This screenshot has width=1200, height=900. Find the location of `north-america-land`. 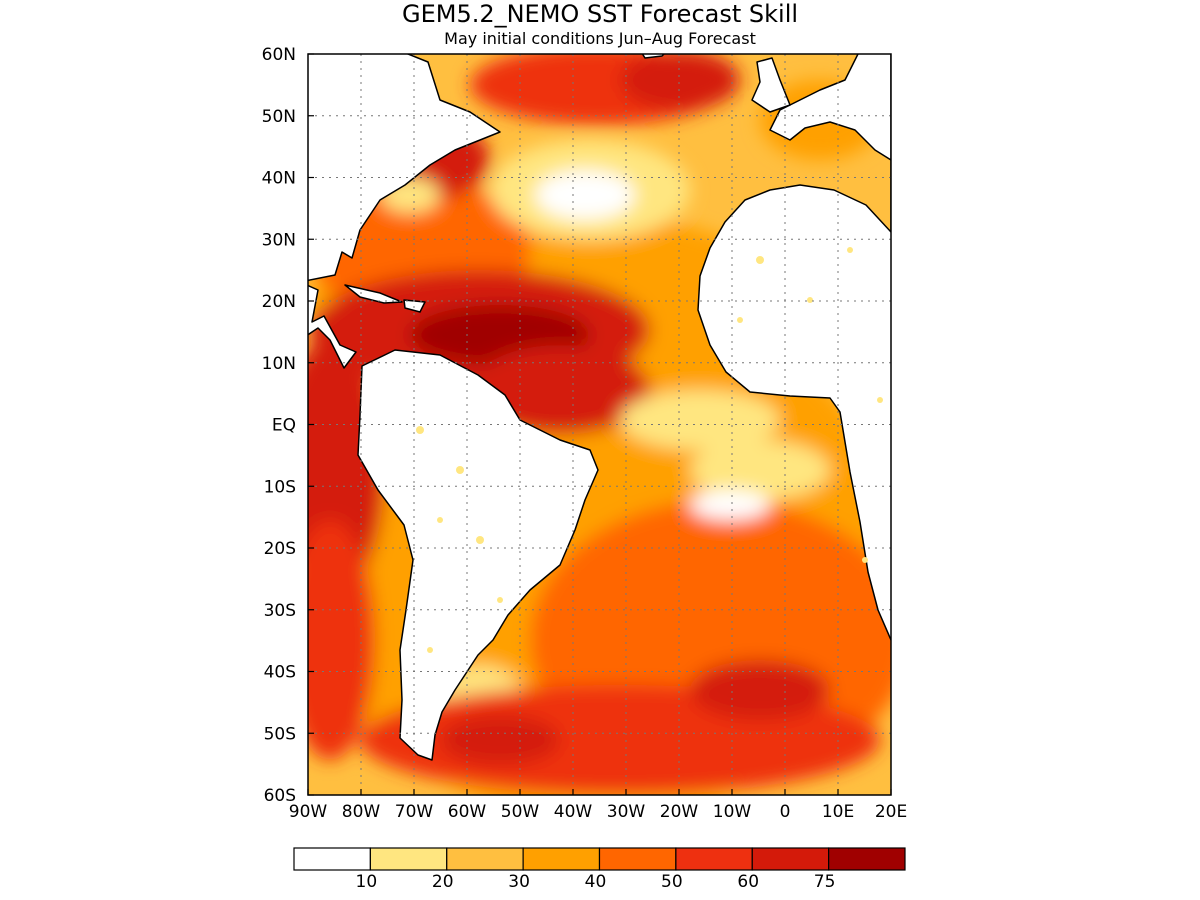

north-america-land is located at coordinates (404, 168).